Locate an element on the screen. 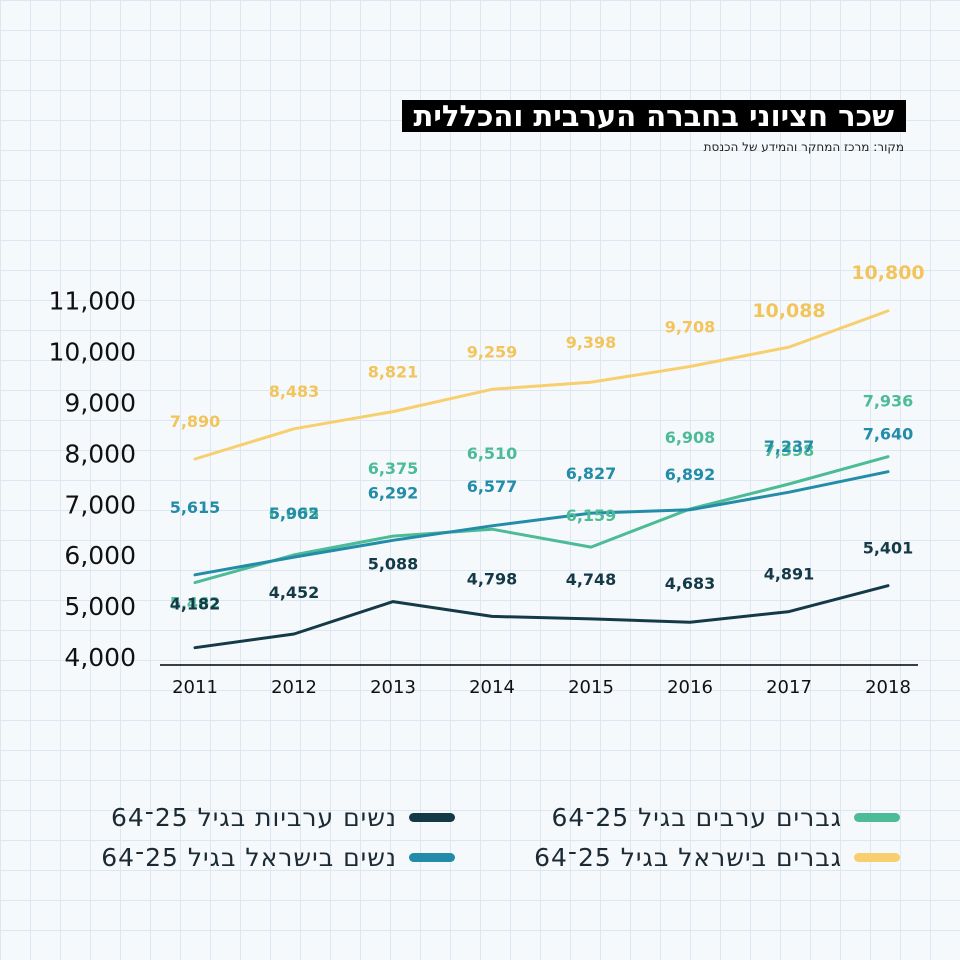  legend-label-arab-men: גברים ערבים בגיל 25־64 is located at coordinates (696, 817).